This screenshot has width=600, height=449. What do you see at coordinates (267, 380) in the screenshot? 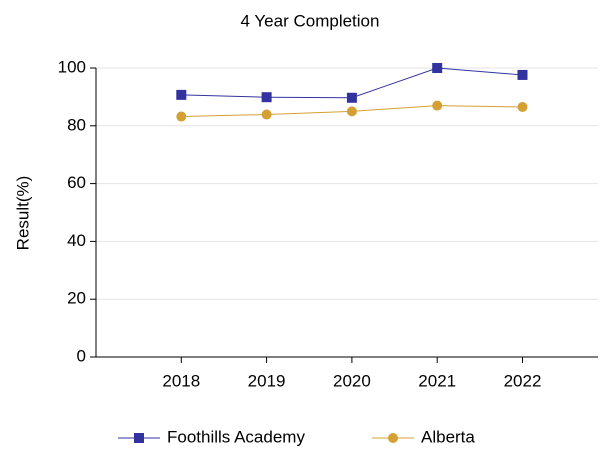
I see `x-tick-label: 2019` at bounding box center [267, 380].